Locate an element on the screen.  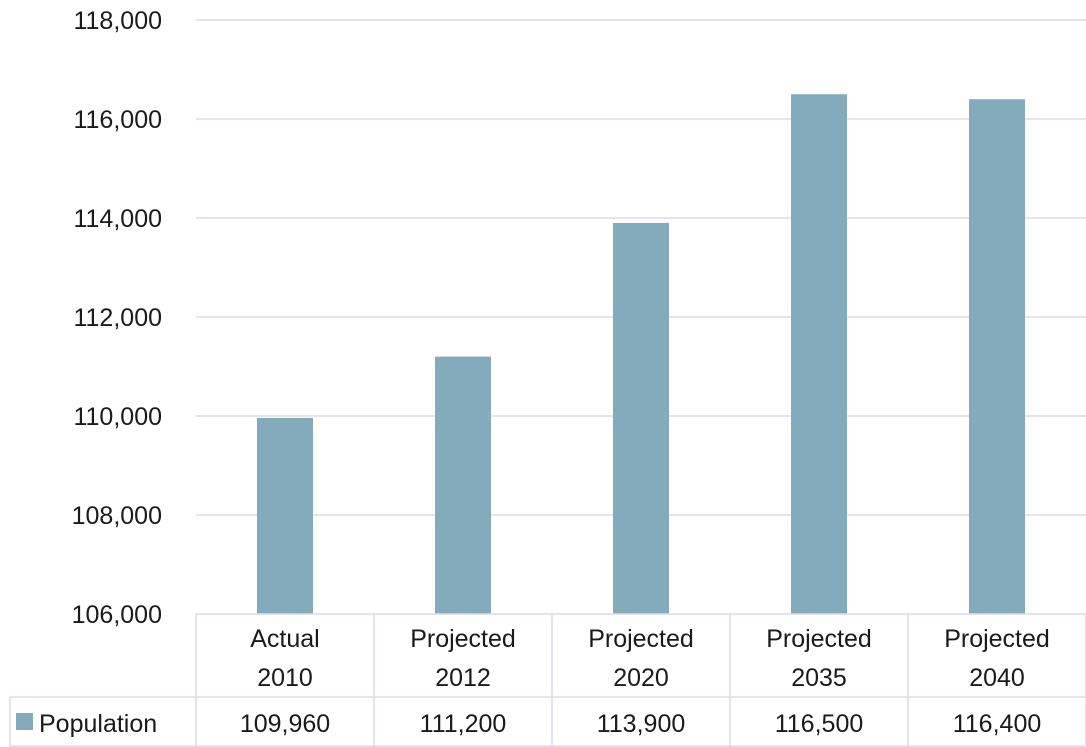
category-label-line: 2020 is located at coordinates (641, 678).